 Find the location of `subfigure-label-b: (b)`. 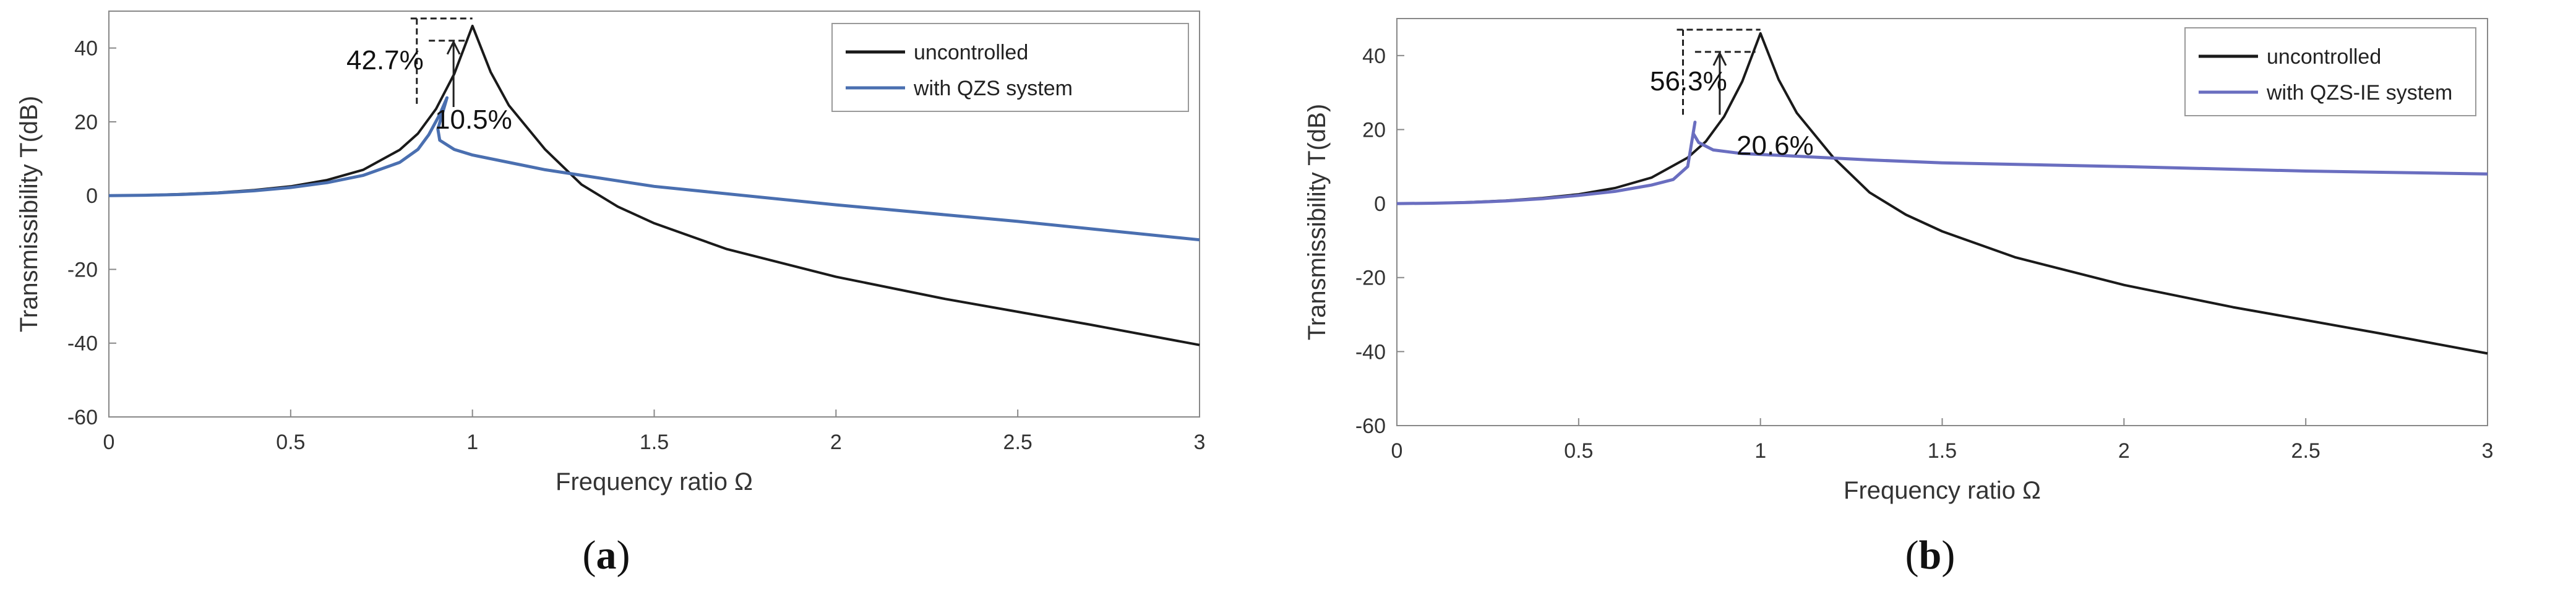

subfigure-label-b: (b) is located at coordinates (1930, 555).